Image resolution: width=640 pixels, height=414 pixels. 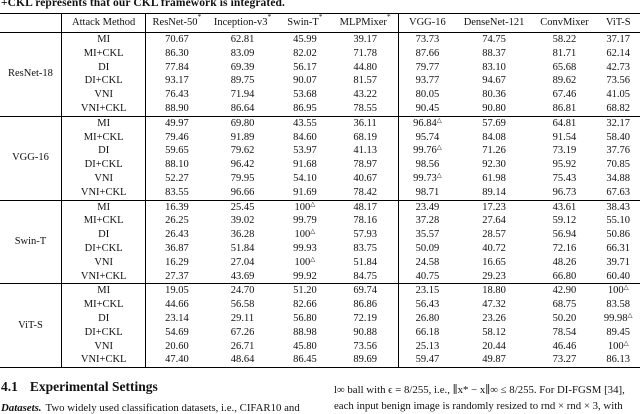 I want to click on value-cell: 42.90, so click(x=564, y=291).